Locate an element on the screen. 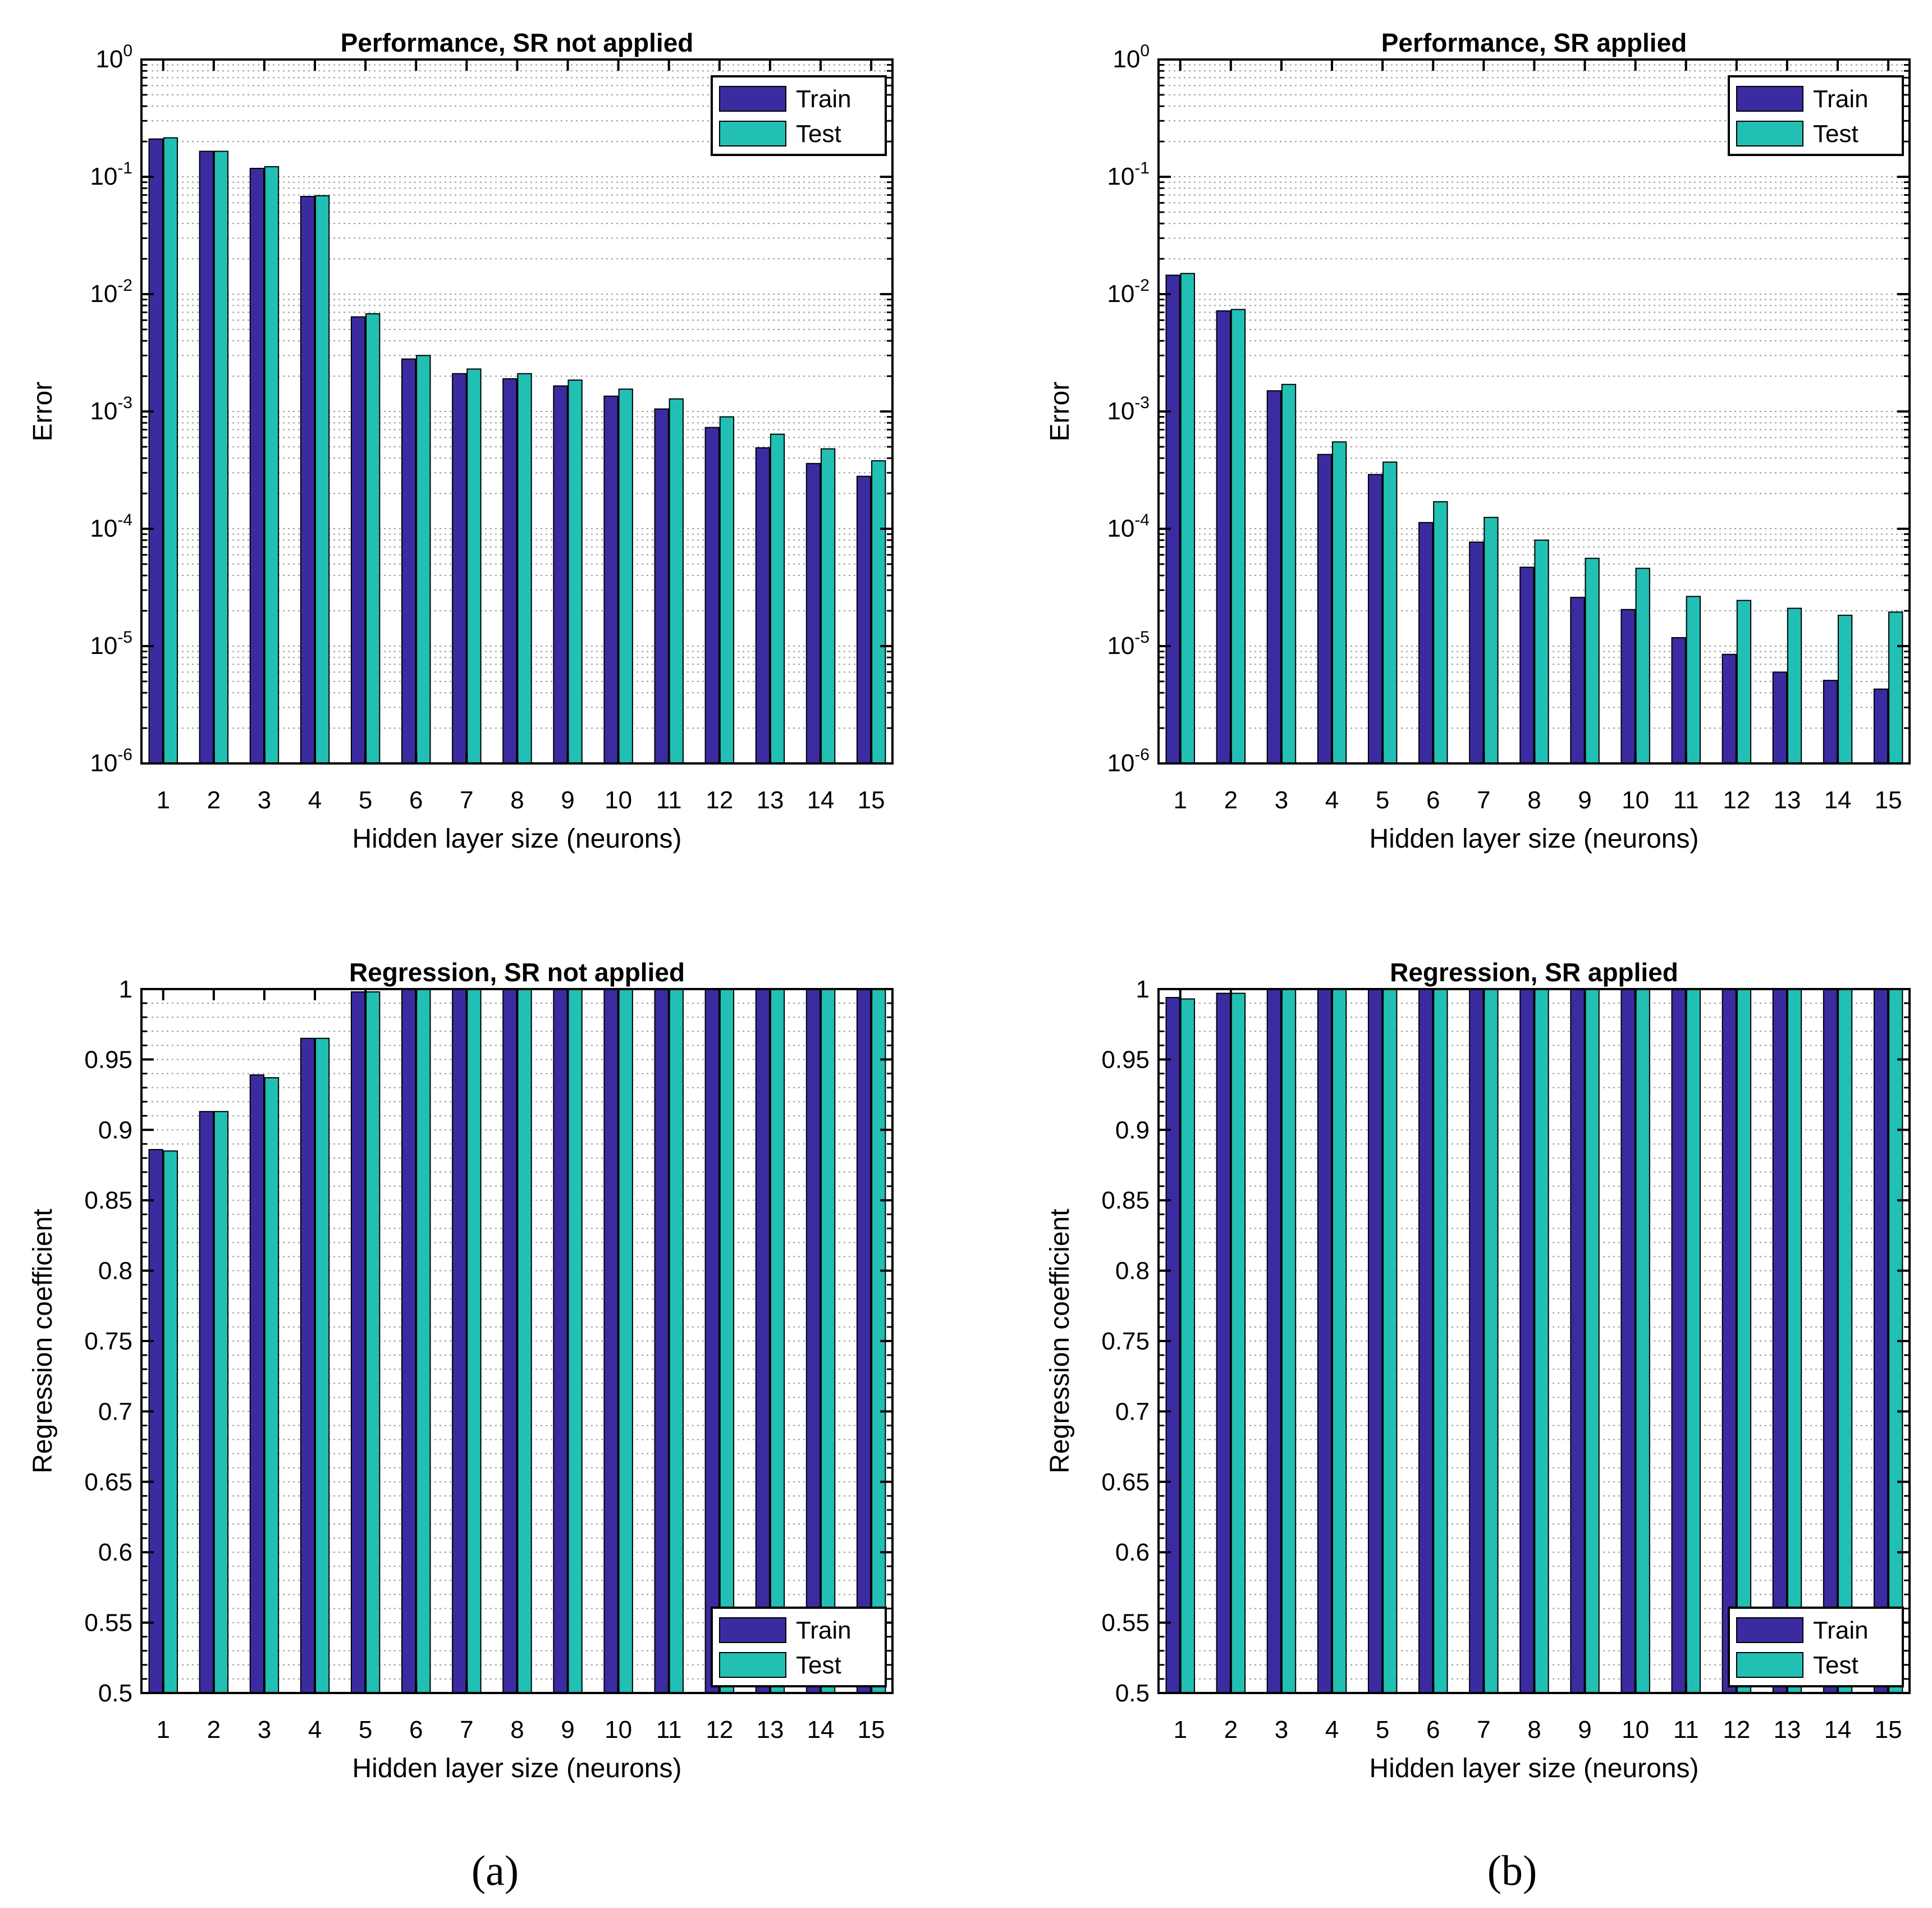 The width and height of the screenshot is (1932, 1908). y-tick-label: 0.85 is located at coordinates (108, 1200).